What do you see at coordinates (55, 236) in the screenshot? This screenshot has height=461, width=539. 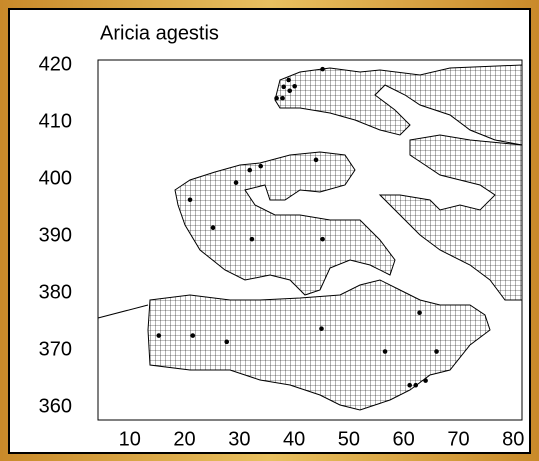 I see `y-tick-label: 390` at bounding box center [55, 236].